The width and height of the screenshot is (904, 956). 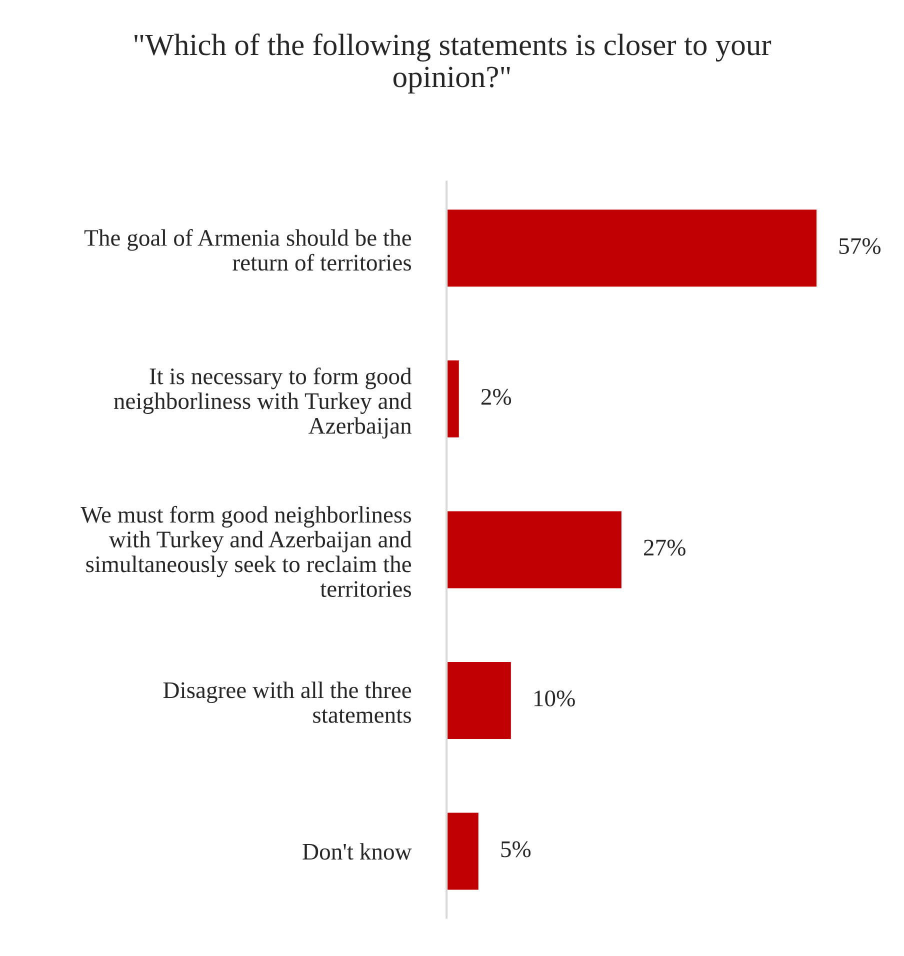 I want to click on data-label: 27%, so click(x=665, y=548).